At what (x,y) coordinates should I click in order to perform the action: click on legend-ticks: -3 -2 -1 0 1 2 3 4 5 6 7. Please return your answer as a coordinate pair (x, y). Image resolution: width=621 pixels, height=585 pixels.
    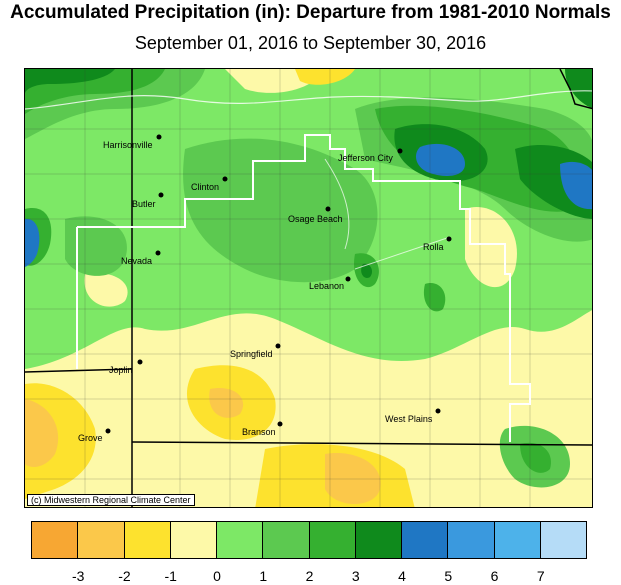
    Looking at the image, I should click on (310, 576).